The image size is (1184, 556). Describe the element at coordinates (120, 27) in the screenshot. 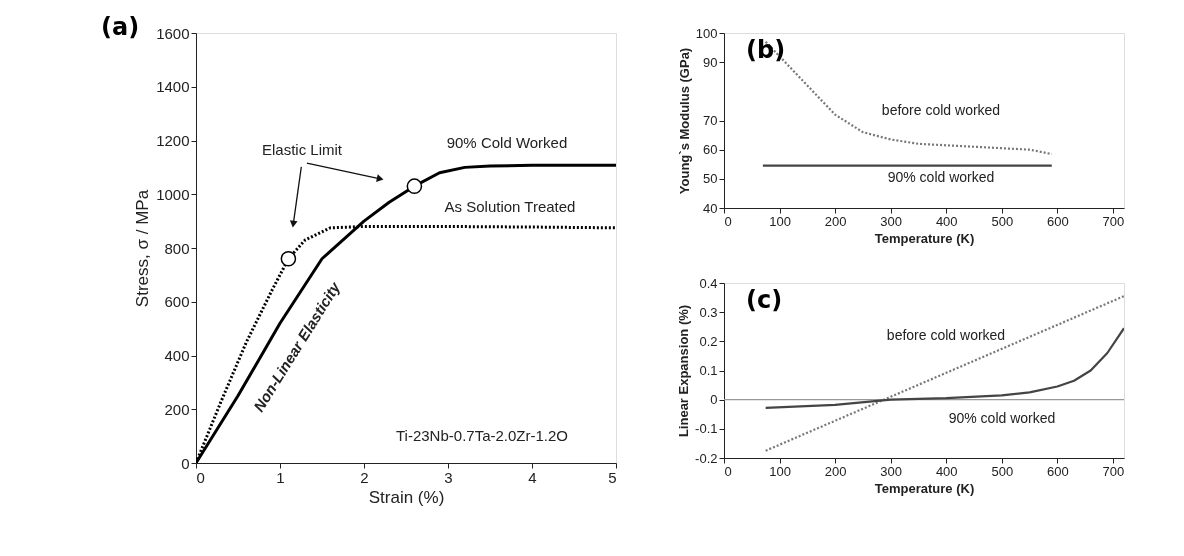

I see `chart-title: (a)` at that location.